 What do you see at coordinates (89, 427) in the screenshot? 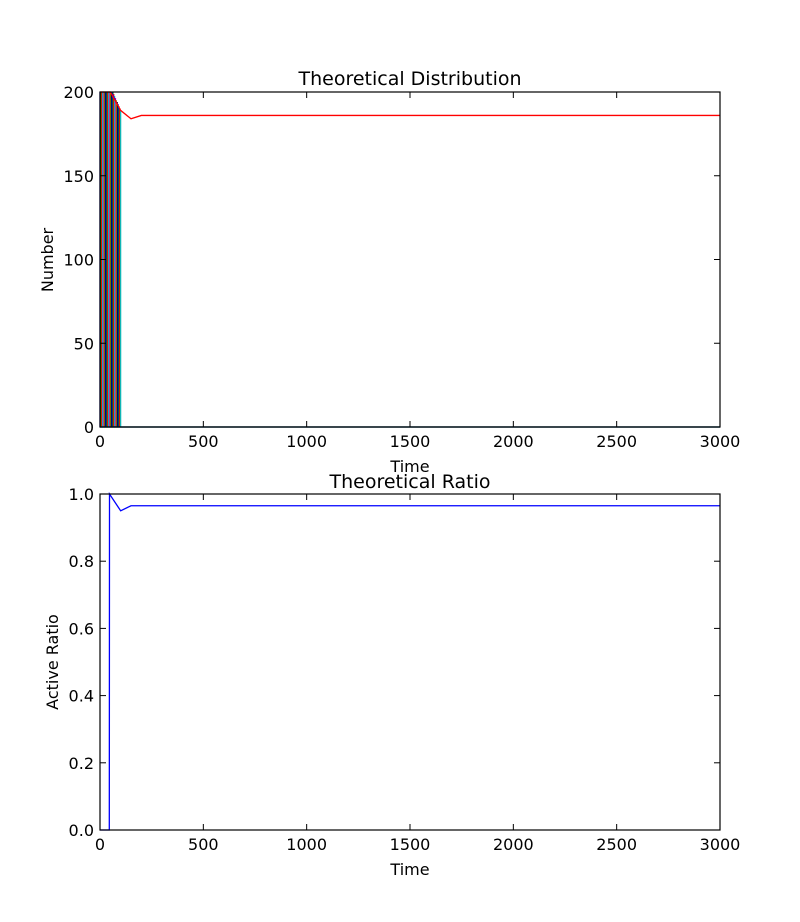
I see `y-tick-label: 0` at bounding box center [89, 427].